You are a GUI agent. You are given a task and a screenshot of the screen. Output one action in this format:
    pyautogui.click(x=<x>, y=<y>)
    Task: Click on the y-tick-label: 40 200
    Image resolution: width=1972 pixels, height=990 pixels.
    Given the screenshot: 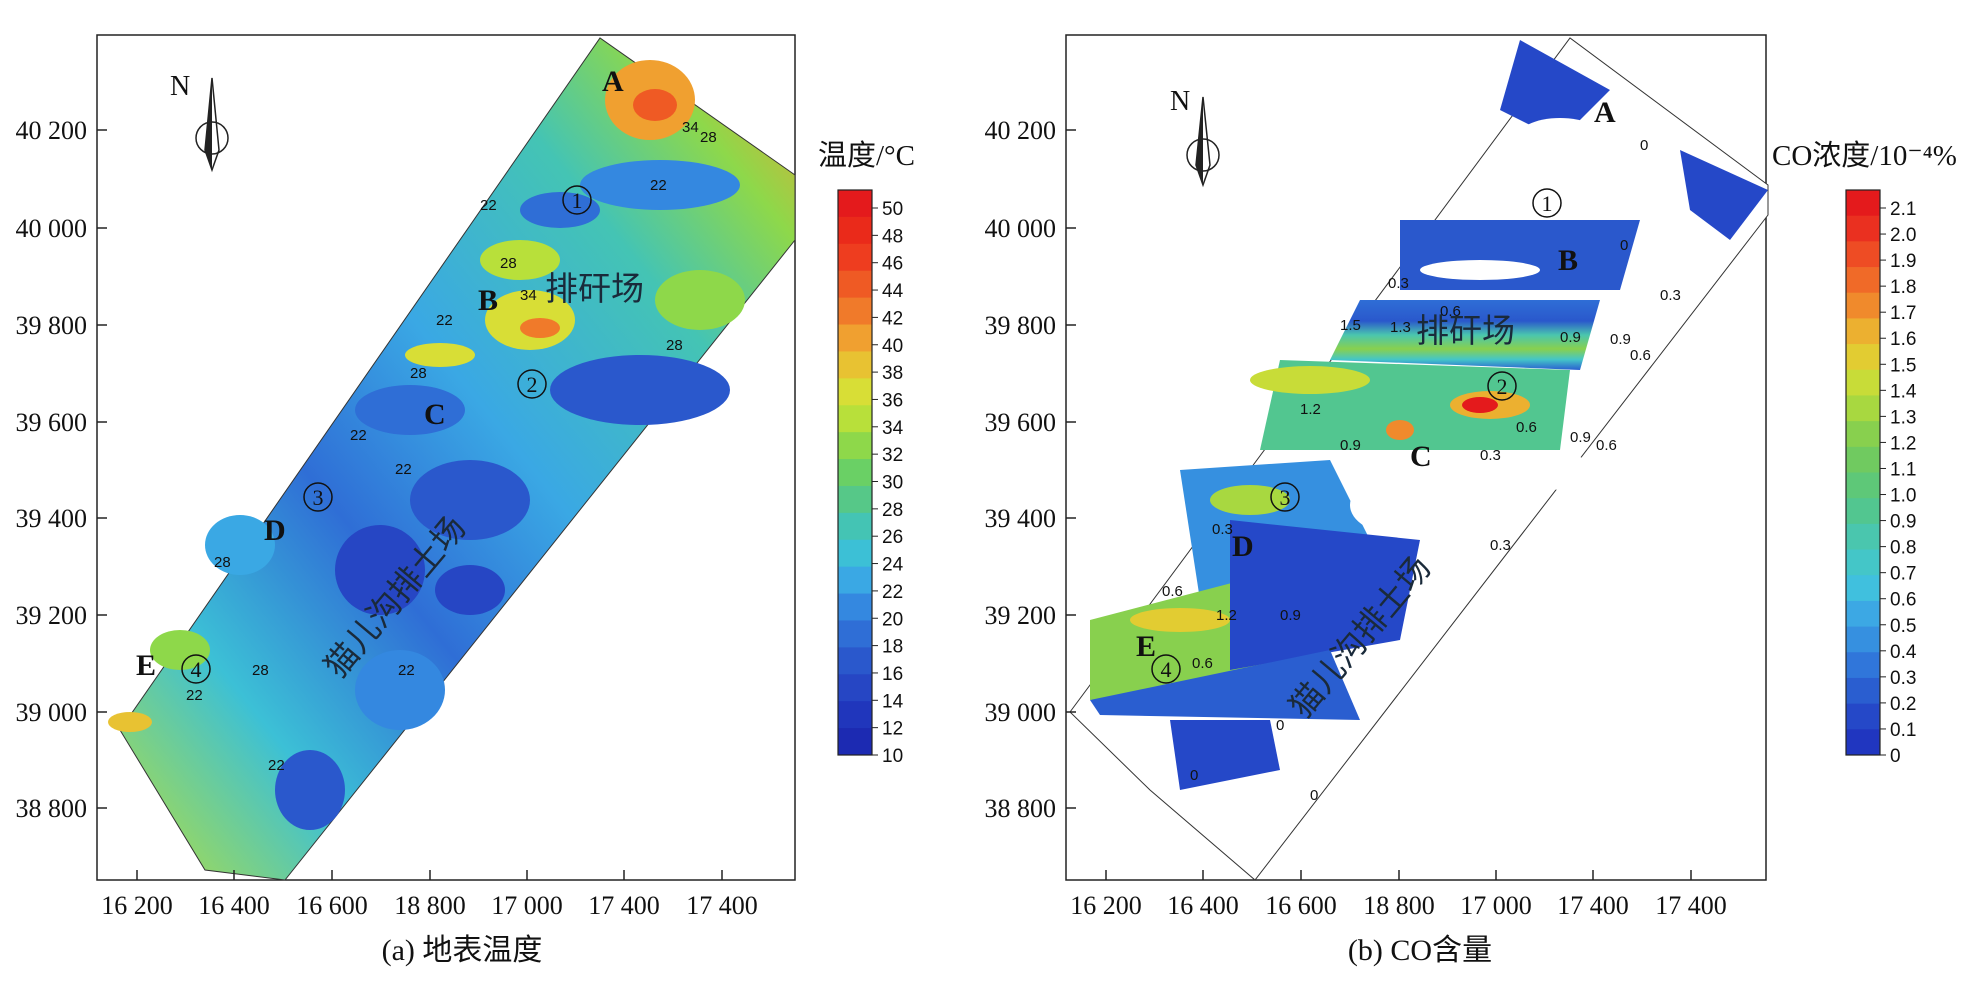 What is the action you would take?
    pyautogui.click(x=52, y=130)
    